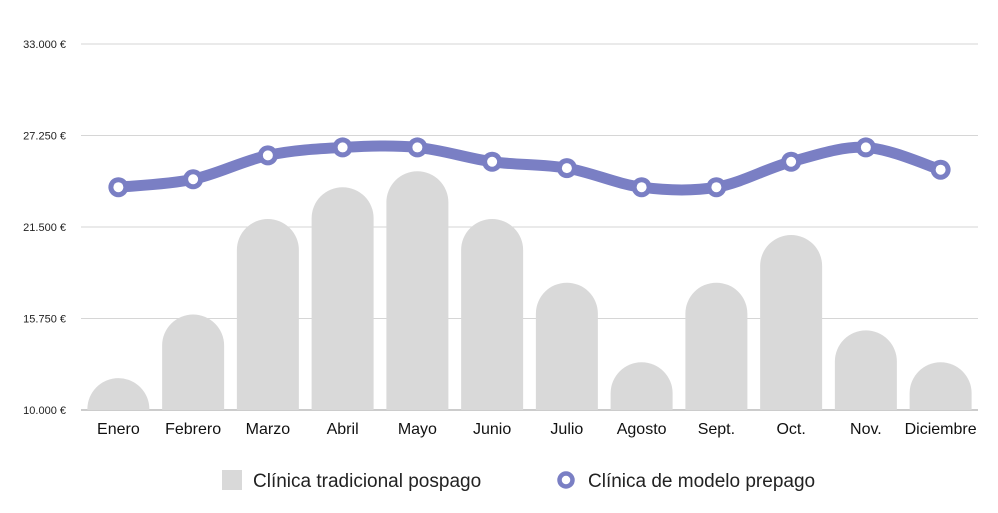  Describe the element at coordinates (232, 480) in the screenshot. I see `legend-swatch-bar` at that location.